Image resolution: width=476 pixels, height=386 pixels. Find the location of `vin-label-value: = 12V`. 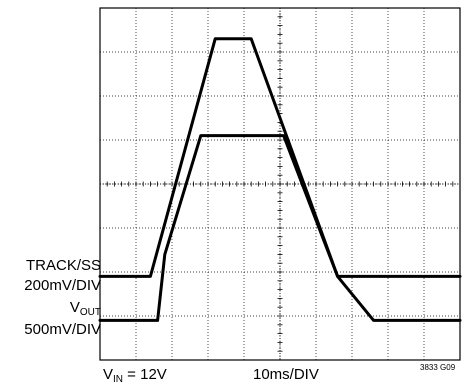

vin-label-value: = 12V is located at coordinates (145, 374).